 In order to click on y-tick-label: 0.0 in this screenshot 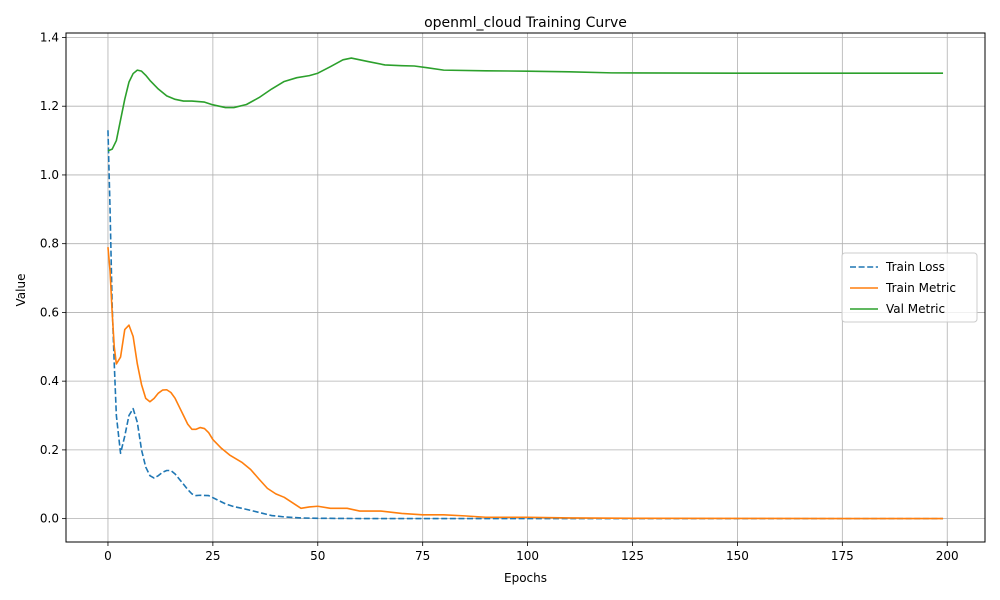, I will do `click(49, 519)`.